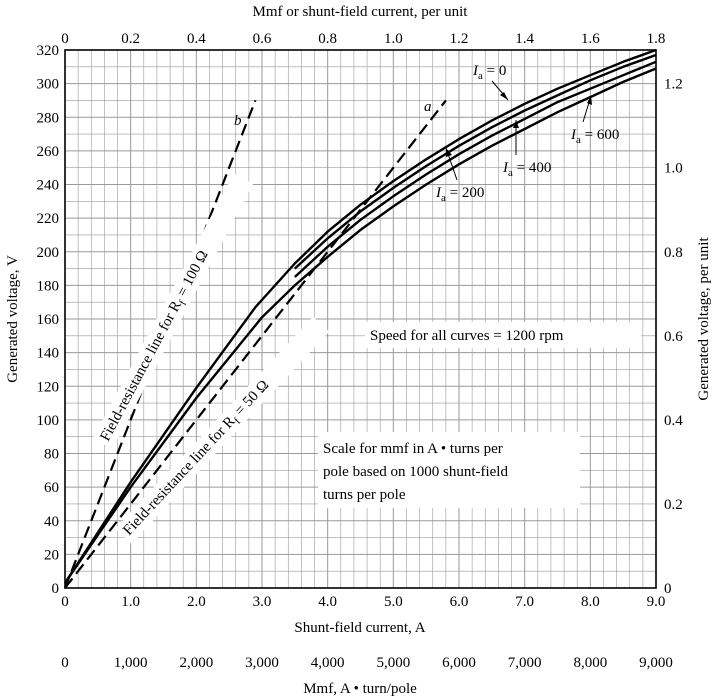 The height and width of the screenshot is (697, 715). What do you see at coordinates (504, 96) in the screenshot?
I see `arrowhead-ia0` at bounding box center [504, 96].